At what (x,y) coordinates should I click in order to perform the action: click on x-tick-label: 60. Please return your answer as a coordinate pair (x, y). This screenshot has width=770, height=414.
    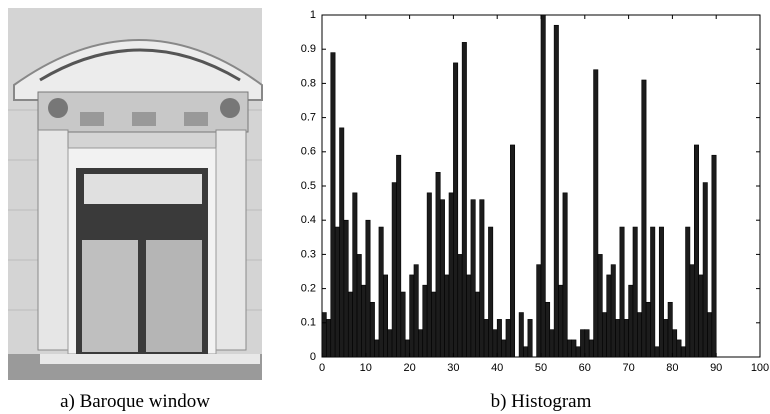
    Looking at the image, I should click on (585, 368).